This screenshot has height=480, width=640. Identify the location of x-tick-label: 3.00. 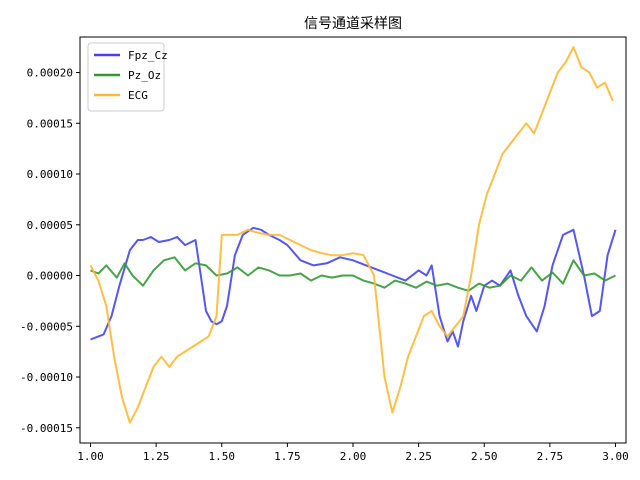
(615, 456).